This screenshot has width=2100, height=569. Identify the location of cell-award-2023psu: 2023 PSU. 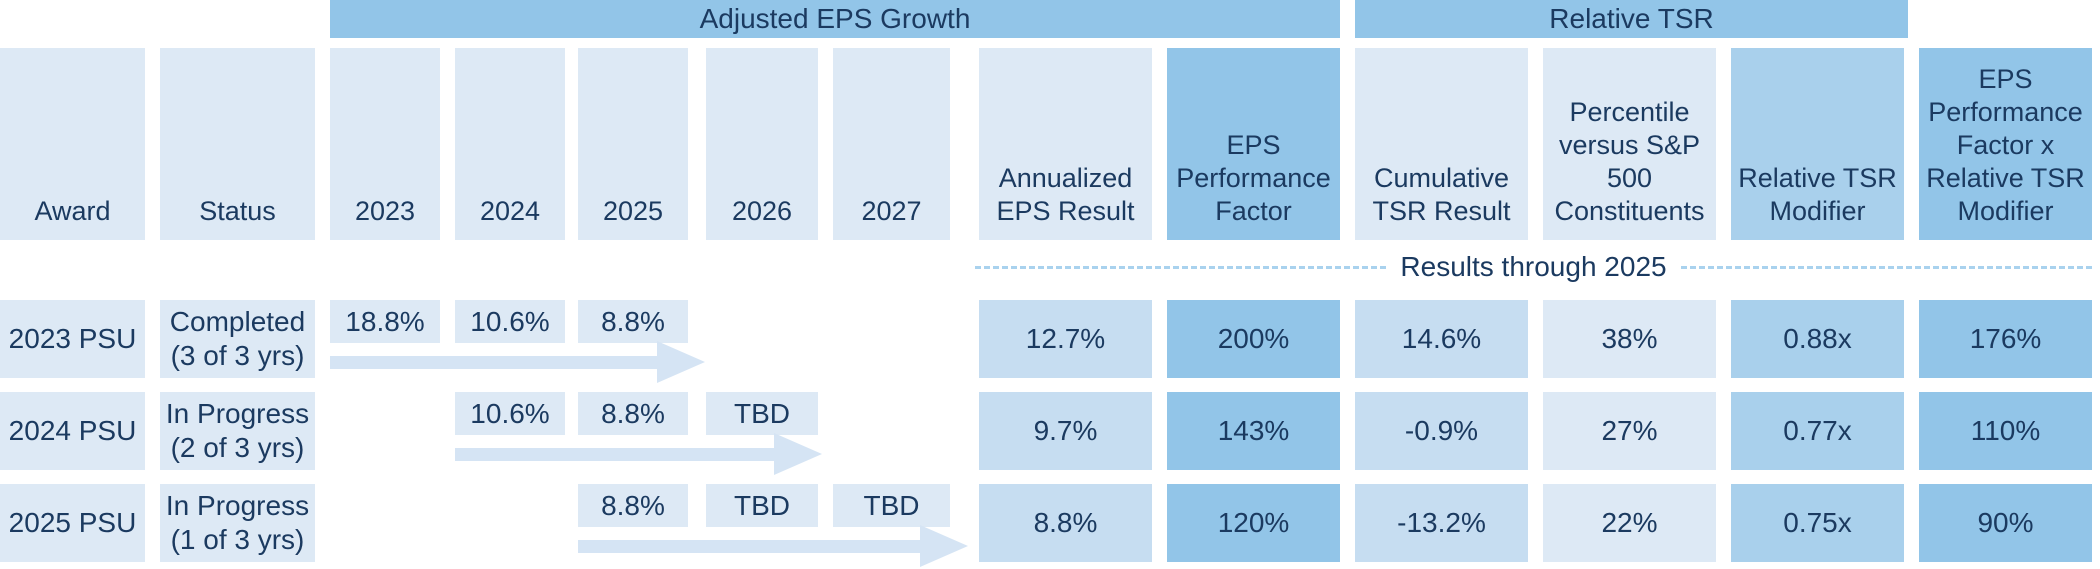
(72, 339).